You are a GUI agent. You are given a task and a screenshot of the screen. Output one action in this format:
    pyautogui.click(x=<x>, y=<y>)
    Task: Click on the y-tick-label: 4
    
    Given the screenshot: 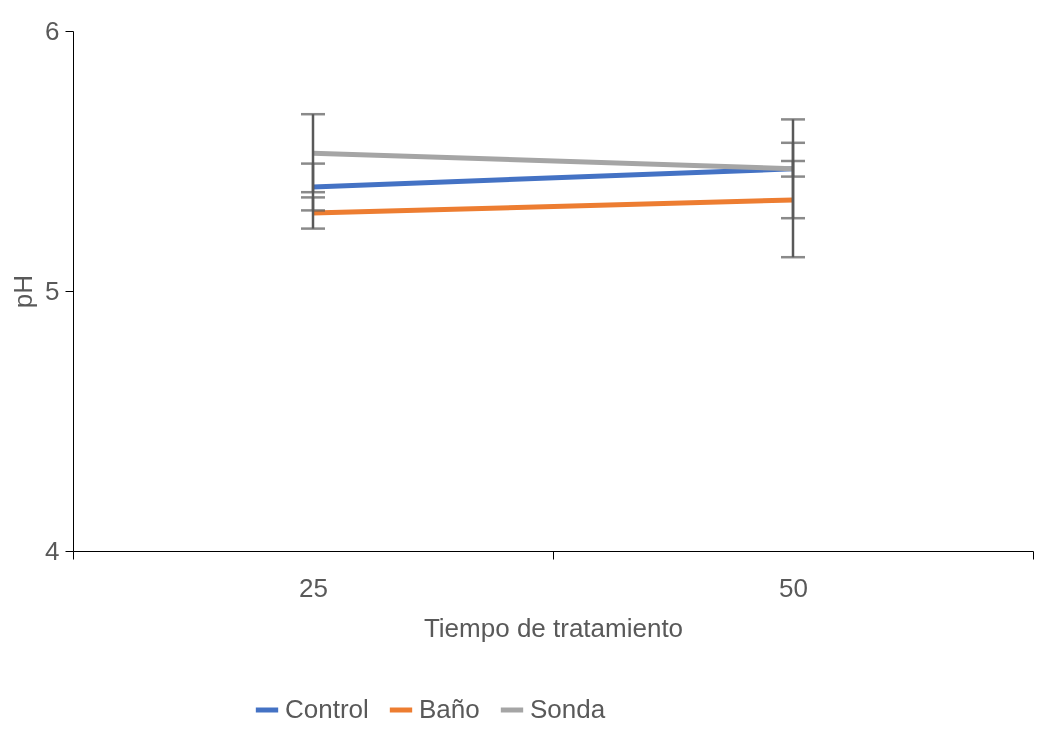 What is the action you would take?
    pyautogui.click(x=52, y=550)
    